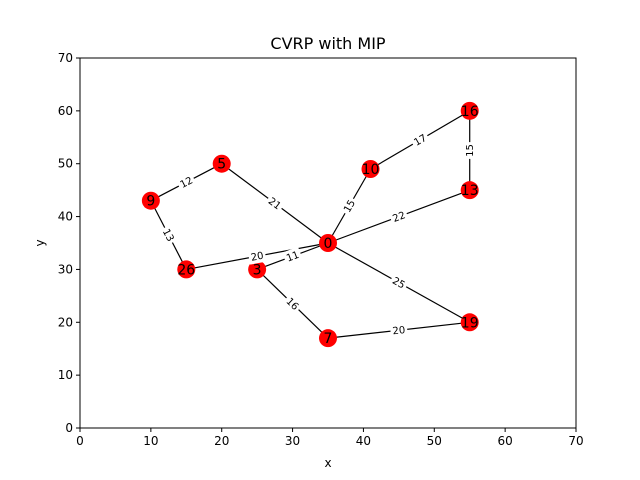 The image size is (640, 480). I want to click on edge-weight-text: 25, so click(398, 284).